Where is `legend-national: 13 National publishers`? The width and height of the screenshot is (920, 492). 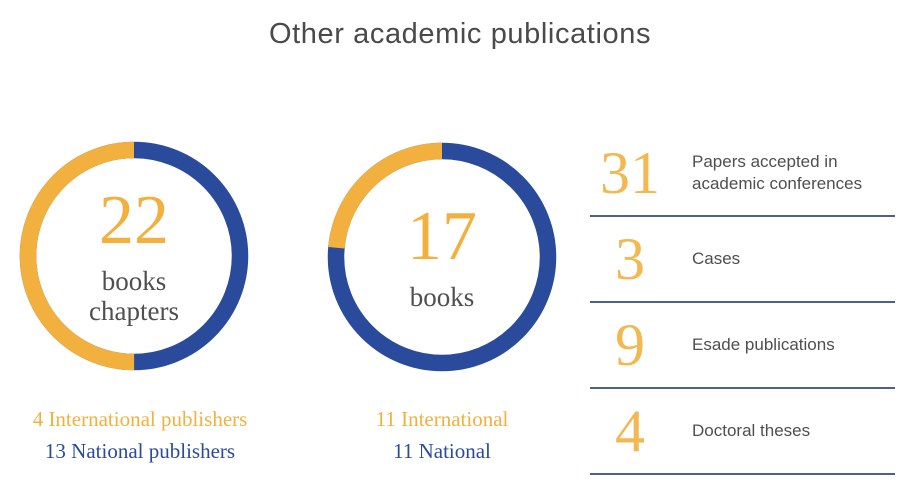
legend-national: 13 National publishers is located at coordinates (140, 451).